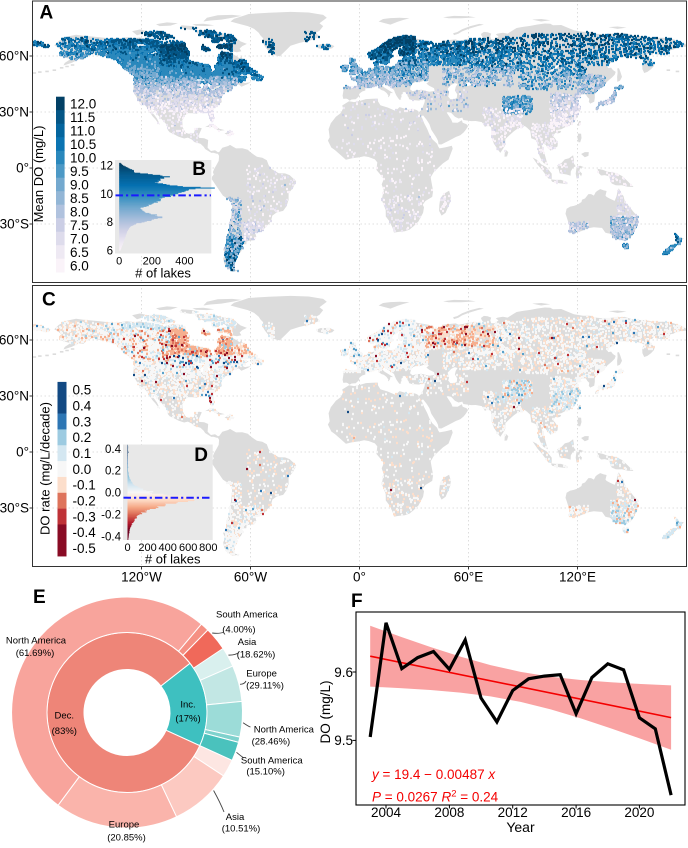  I want to click on svg-text: (29.11%), so click(265, 685).